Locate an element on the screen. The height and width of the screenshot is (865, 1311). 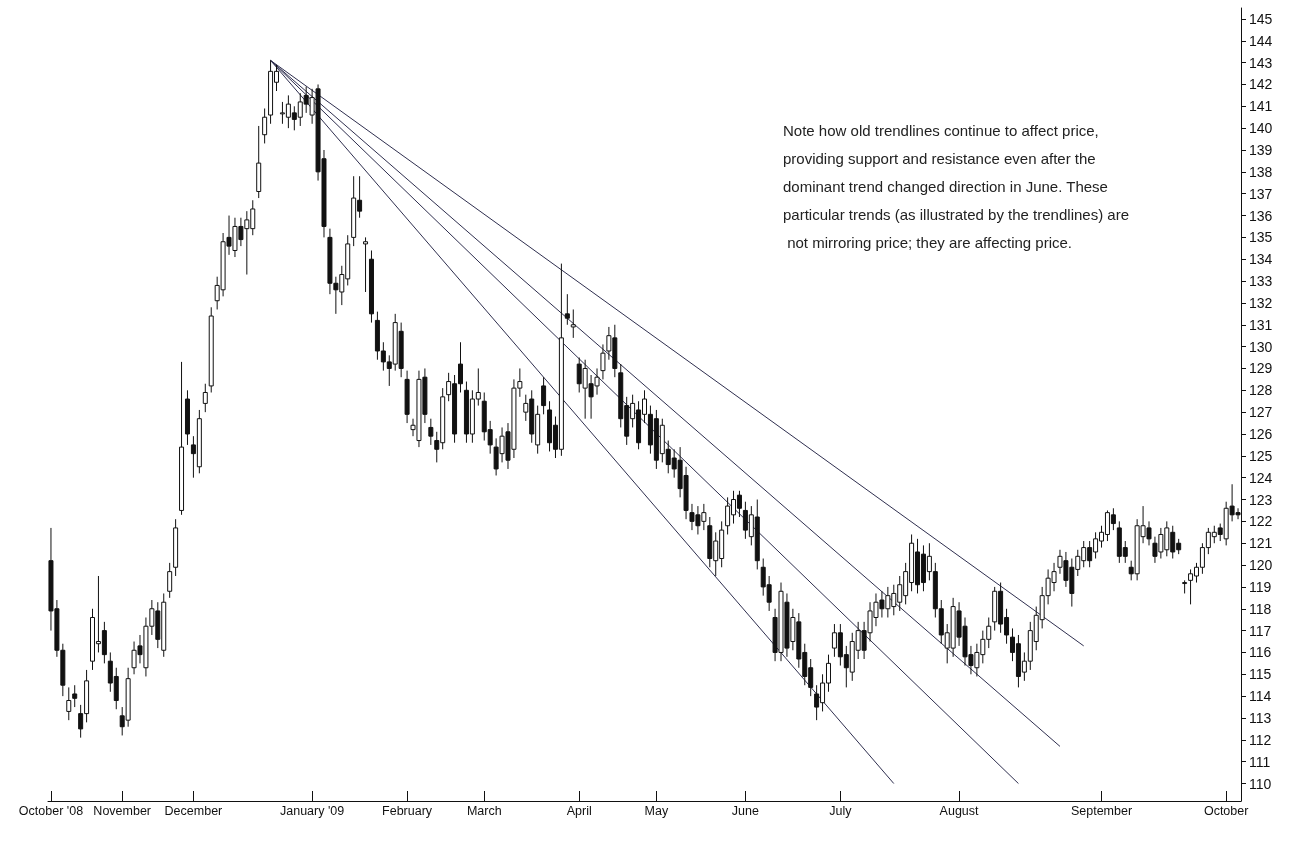
y-tick-label: 115 is located at coordinates (1260, 674).